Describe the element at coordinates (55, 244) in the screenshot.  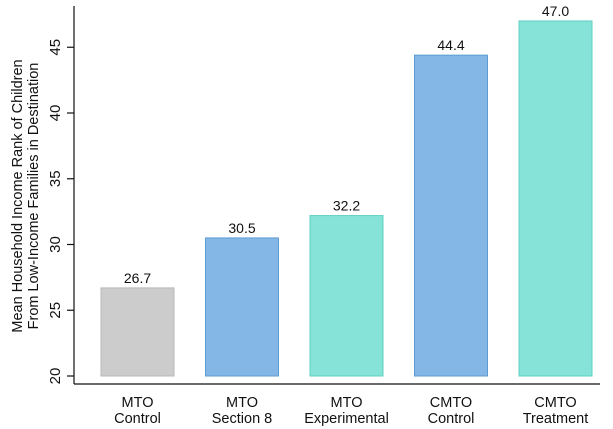
I see `y-tick-label: 30` at that location.